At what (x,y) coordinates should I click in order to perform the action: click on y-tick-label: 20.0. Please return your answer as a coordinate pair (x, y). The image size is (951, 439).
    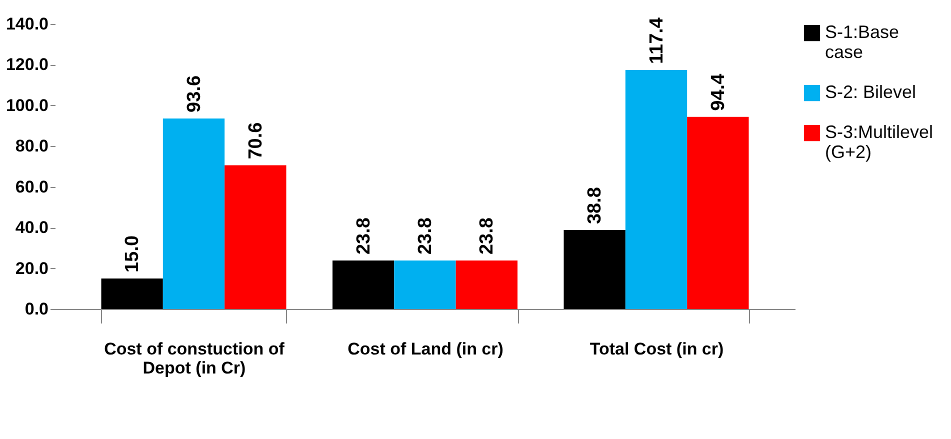
    Looking at the image, I should click on (31, 268).